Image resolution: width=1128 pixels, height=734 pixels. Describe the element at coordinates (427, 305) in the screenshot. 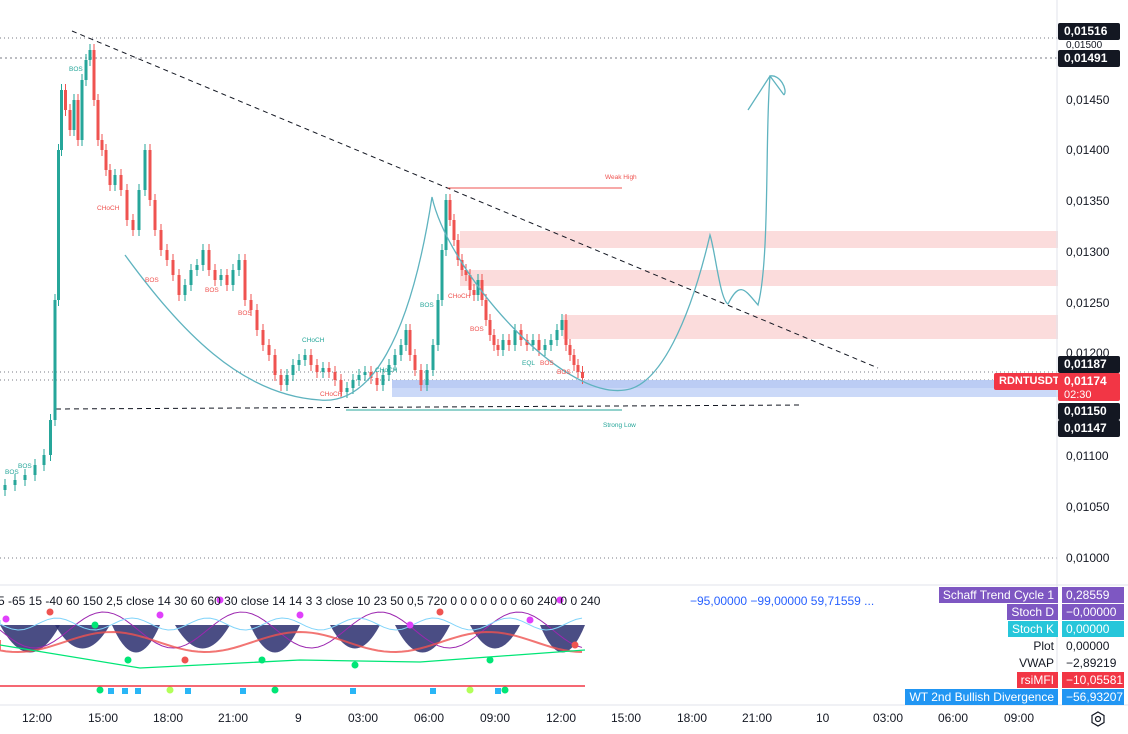

I see `bos-label-5: BOS` at that location.